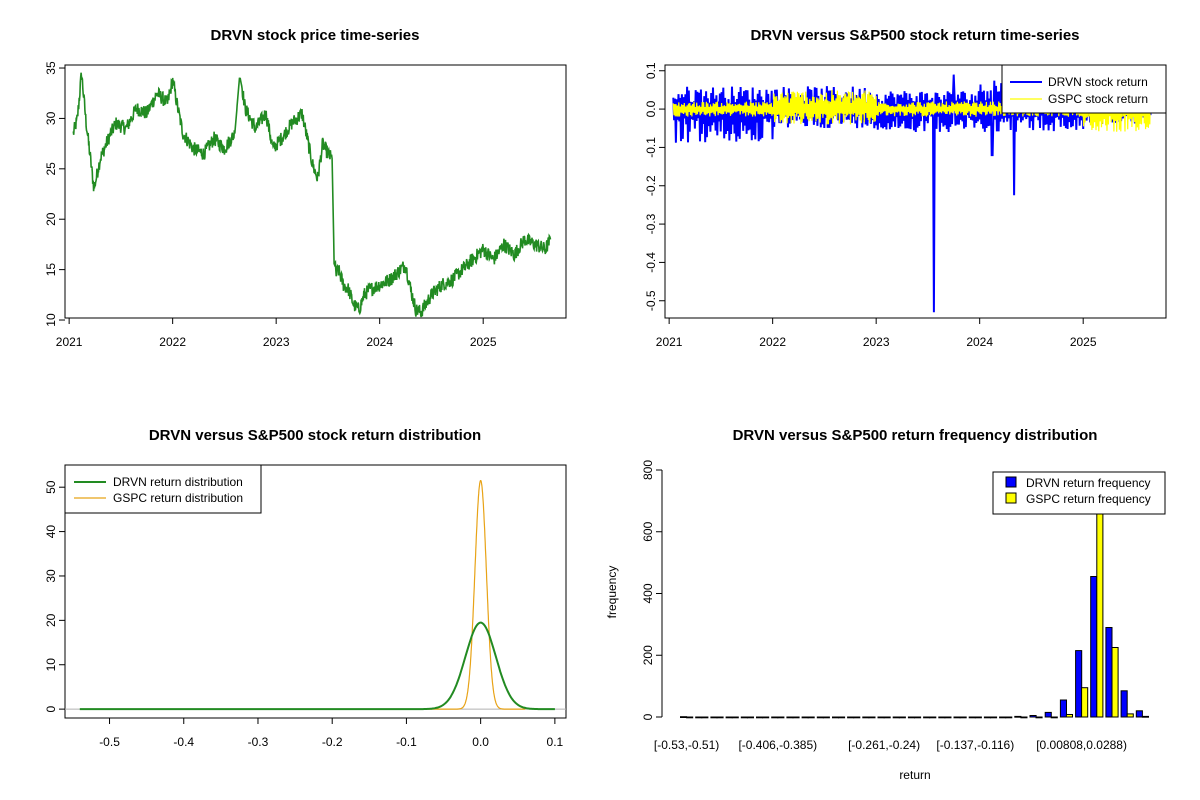 Image resolution: width=1200 pixels, height=800 pixels. What do you see at coordinates (651, 185) in the screenshot?
I see `returns-y-tick-label: -0.2` at bounding box center [651, 185].